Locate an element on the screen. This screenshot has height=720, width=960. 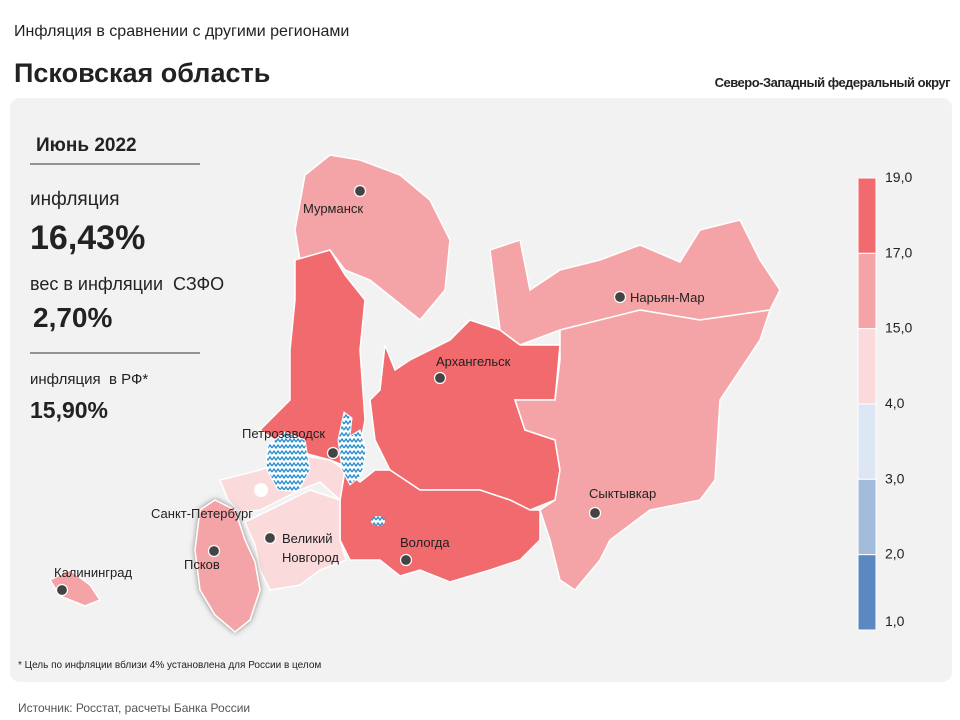
lake-beloye is located at coordinates (378, 521).